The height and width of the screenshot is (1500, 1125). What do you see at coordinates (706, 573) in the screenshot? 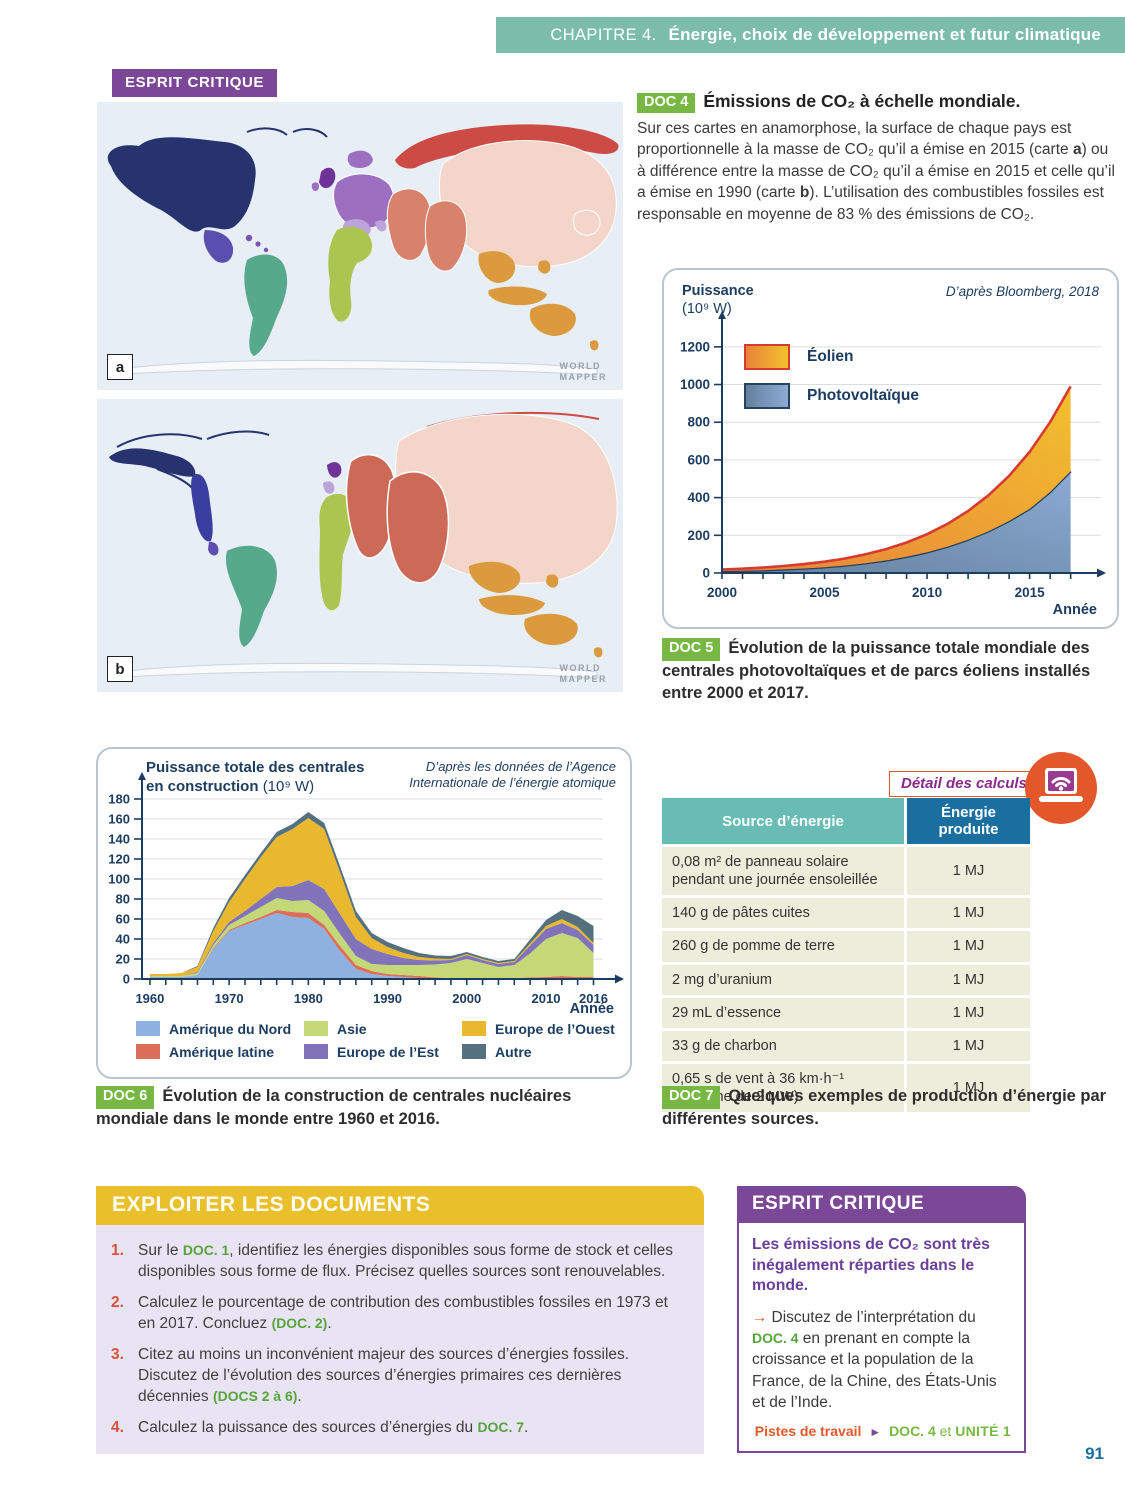
I see `svg-text: 0` at bounding box center [706, 573].